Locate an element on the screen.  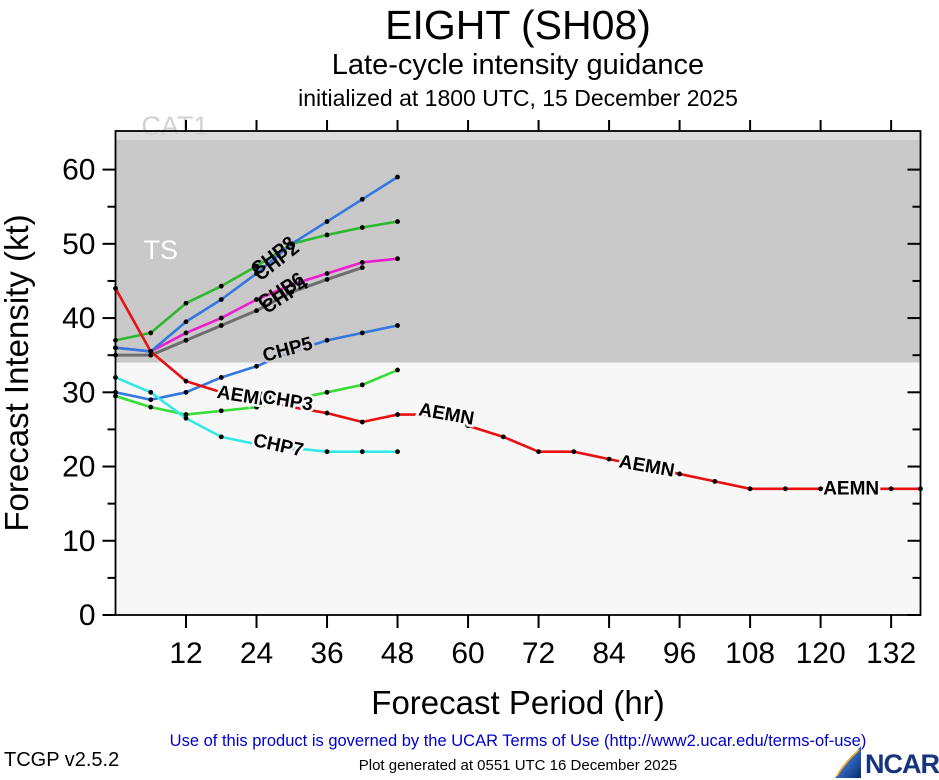
series-chp6 is located at coordinates (239, 311).